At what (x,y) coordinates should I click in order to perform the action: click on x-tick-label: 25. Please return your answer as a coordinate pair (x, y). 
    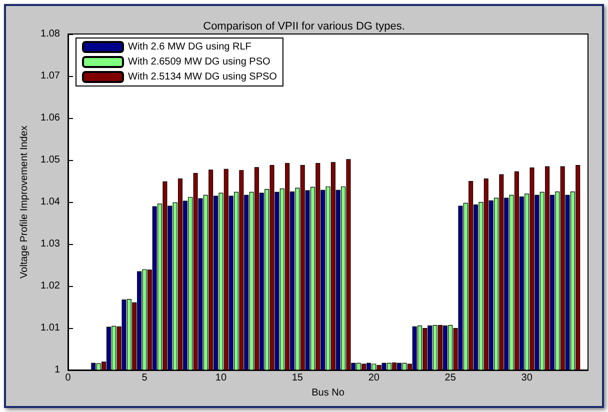
    Looking at the image, I should click on (450, 378).